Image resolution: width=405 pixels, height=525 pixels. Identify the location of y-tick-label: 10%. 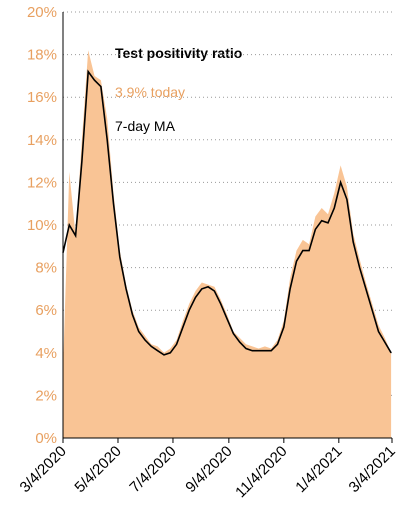
(42, 225).